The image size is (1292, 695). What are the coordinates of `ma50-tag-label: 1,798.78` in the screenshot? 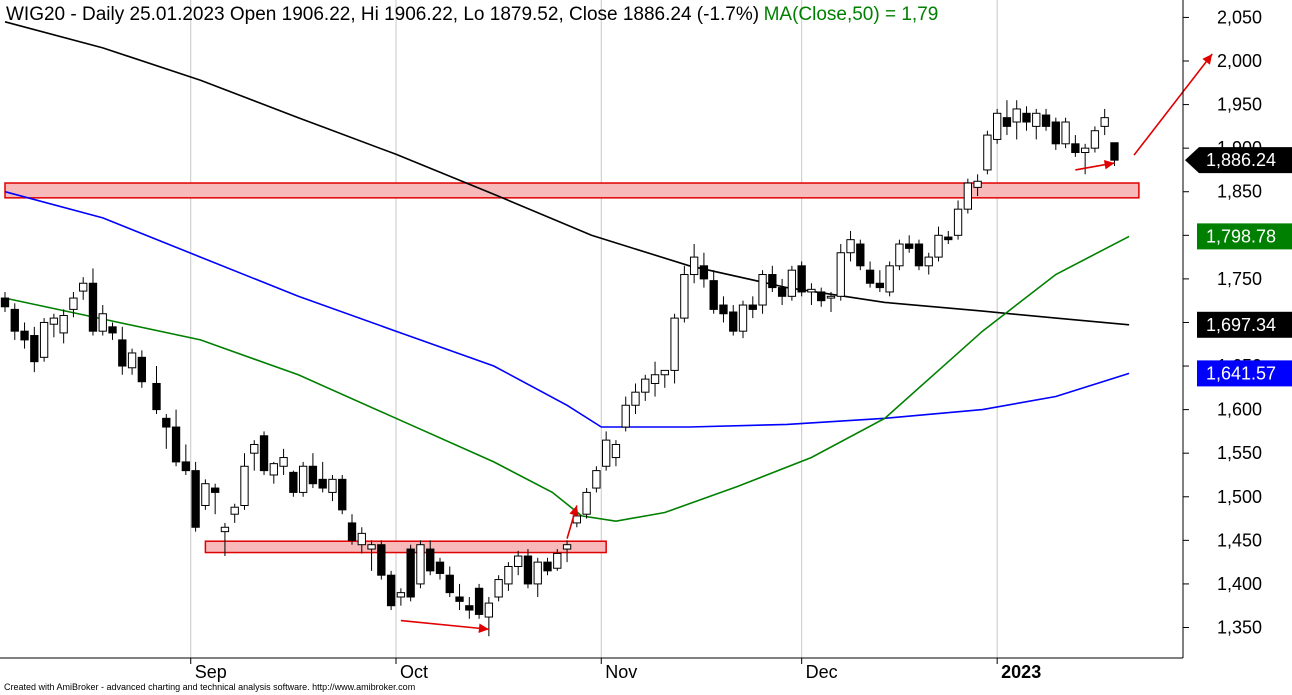 It's located at (1241, 236).